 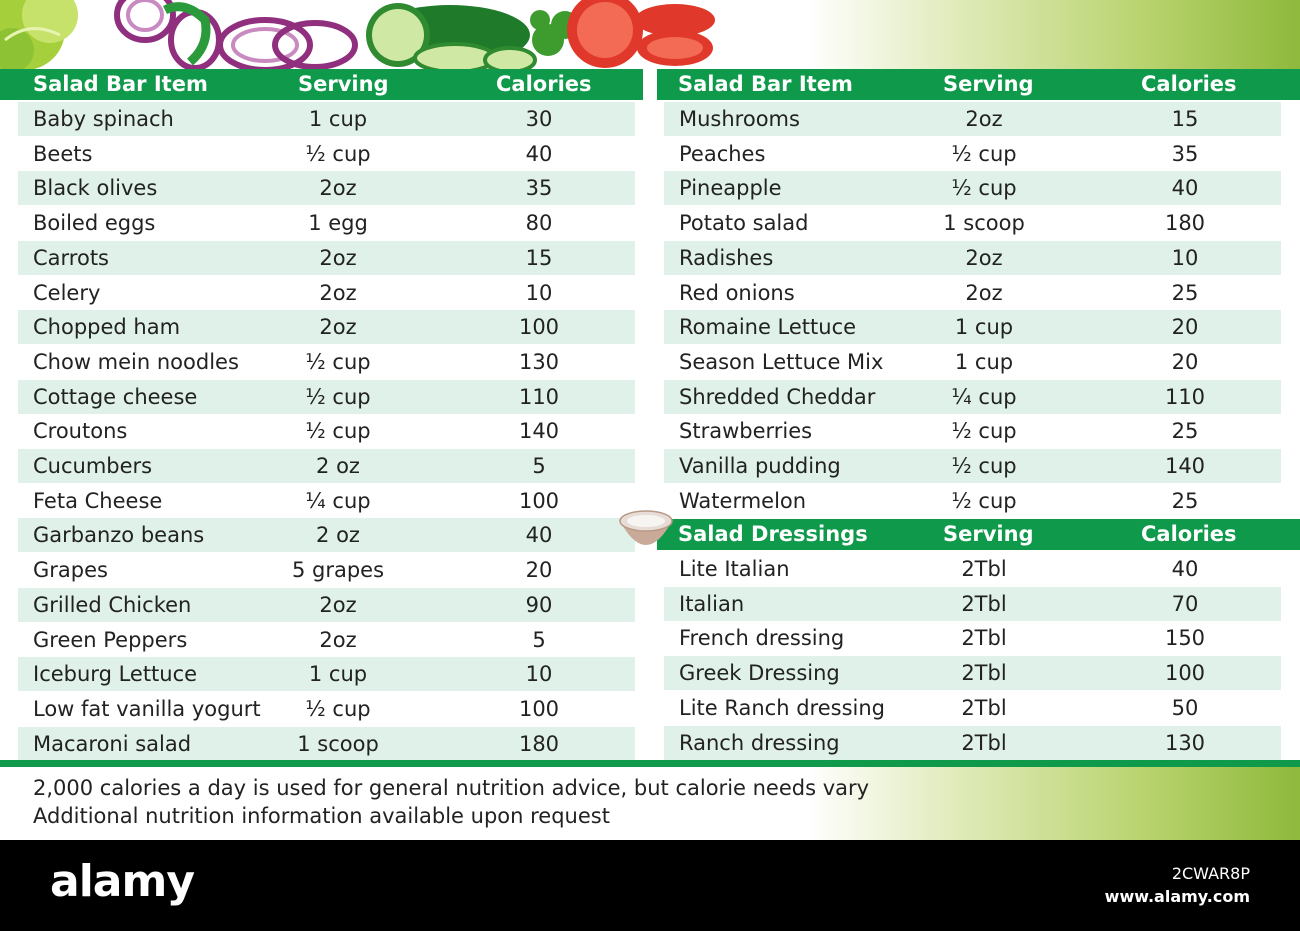 I want to click on table-row: Beets ½ cup 40, so click(x=326, y=154).